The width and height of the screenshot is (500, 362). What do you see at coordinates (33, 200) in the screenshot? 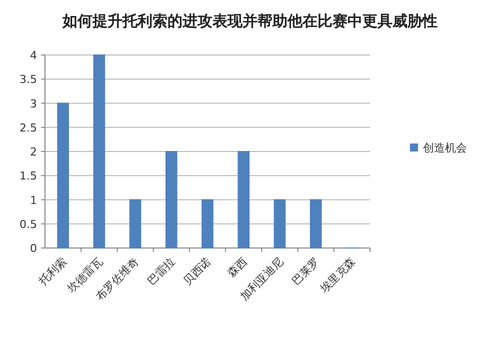
I see `y-tick-label: 1` at bounding box center [33, 200].